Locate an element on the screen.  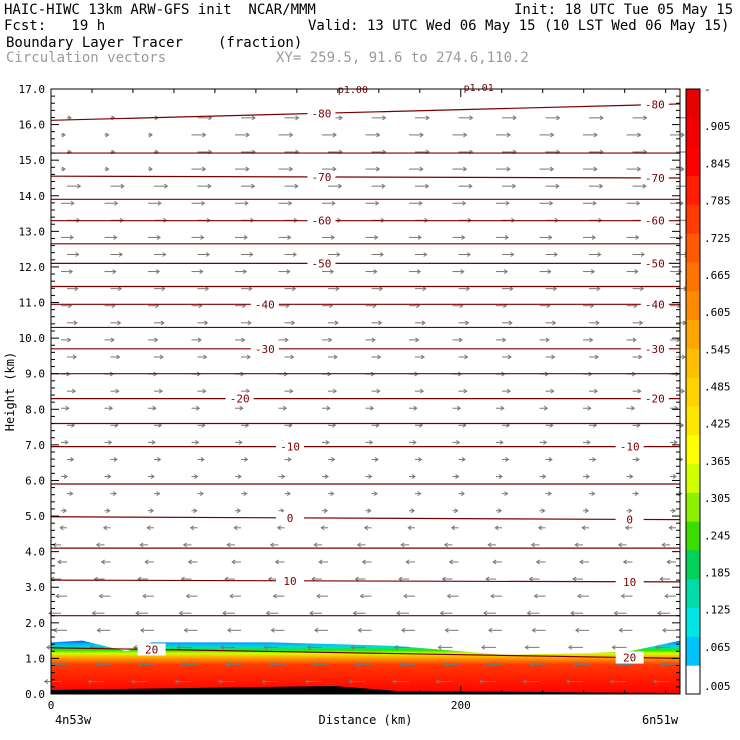
colorbar-label: .545 is located at coordinates (717, 349).